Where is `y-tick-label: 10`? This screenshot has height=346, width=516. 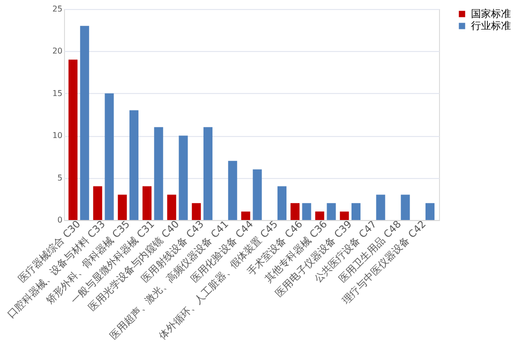
y-tick-label: 10 is located at coordinates (57, 135).